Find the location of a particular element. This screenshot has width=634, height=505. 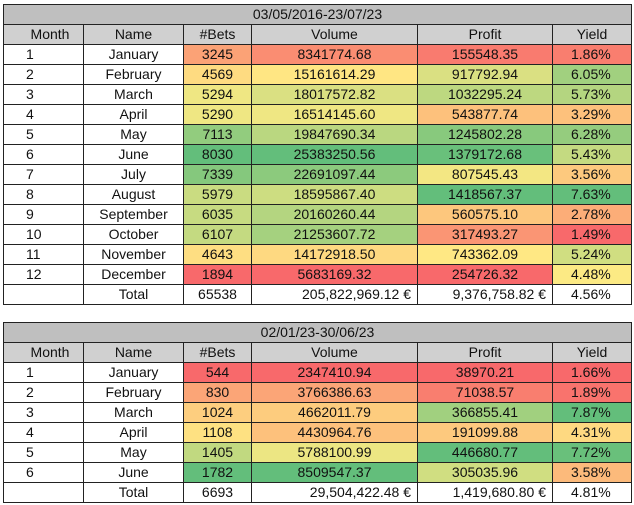

yield-cell: 7.72% is located at coordinates (592, 452).